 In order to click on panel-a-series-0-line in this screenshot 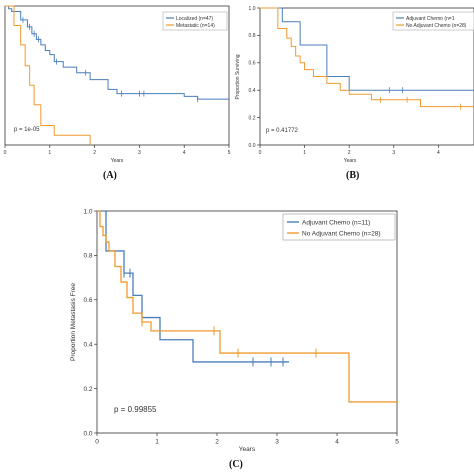, I will do `click(117, 52)`.